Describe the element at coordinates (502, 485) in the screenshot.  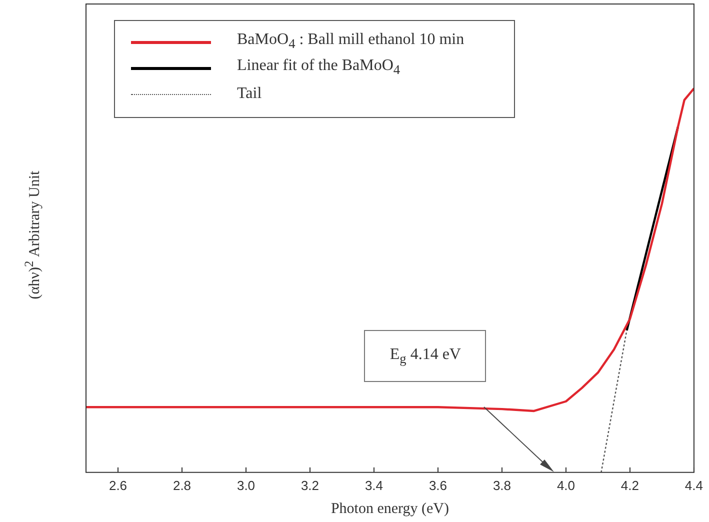
I see `x-tick-label: 3.8` at that location.